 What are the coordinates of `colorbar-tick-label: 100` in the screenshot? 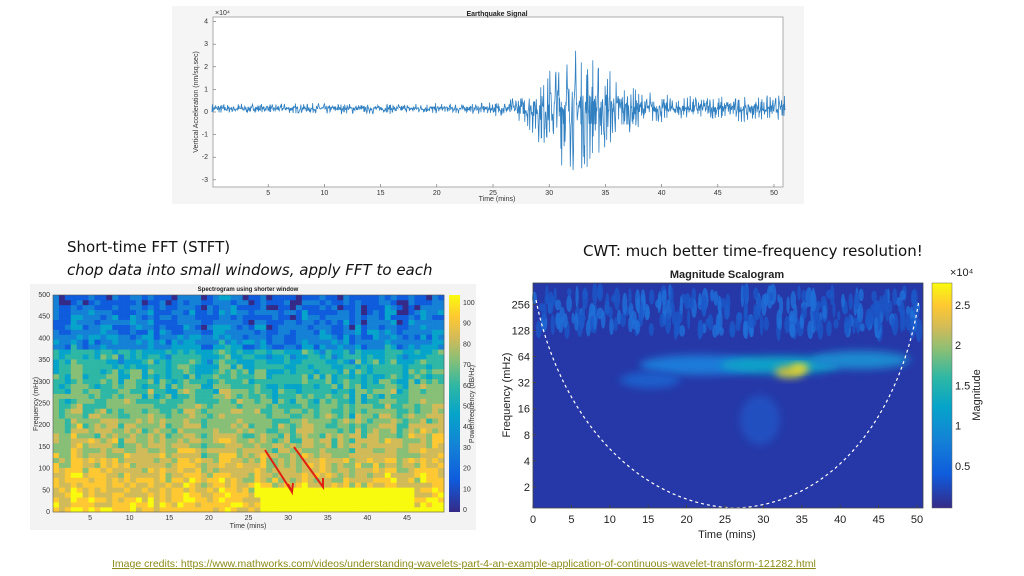 It's located at (469, 303).